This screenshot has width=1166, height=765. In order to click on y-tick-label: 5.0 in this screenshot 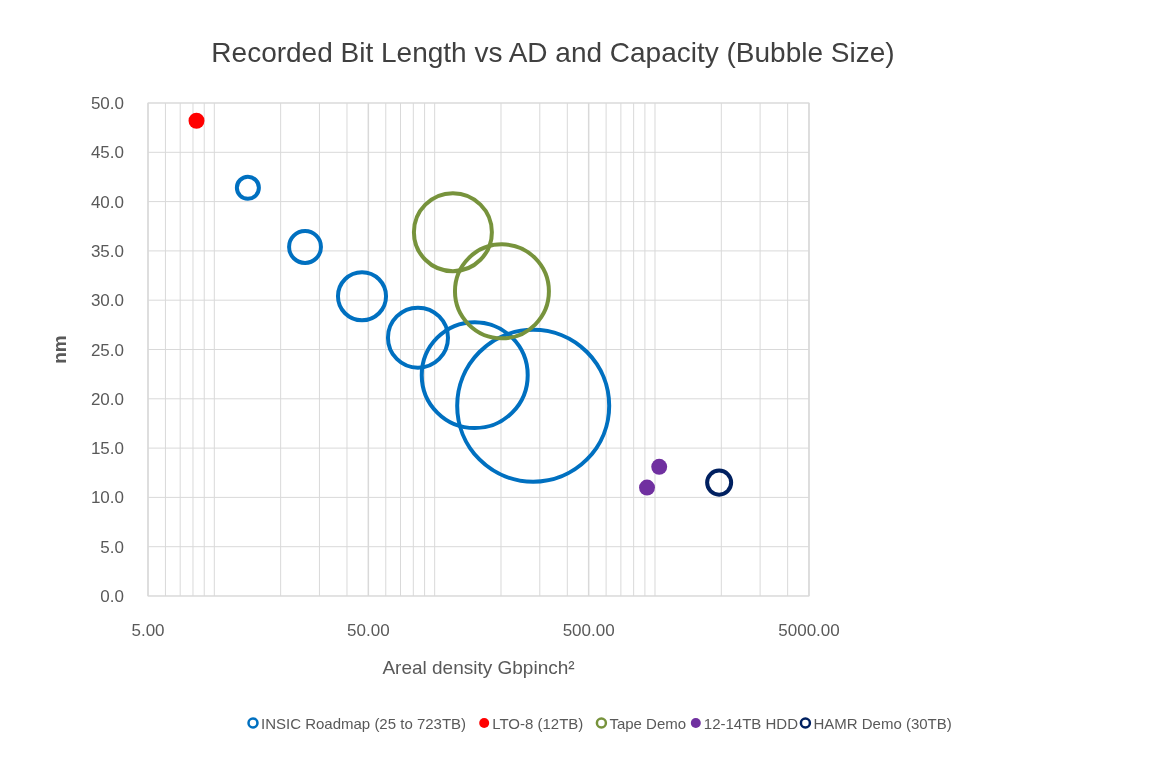, I will do `click(112, 547)`.